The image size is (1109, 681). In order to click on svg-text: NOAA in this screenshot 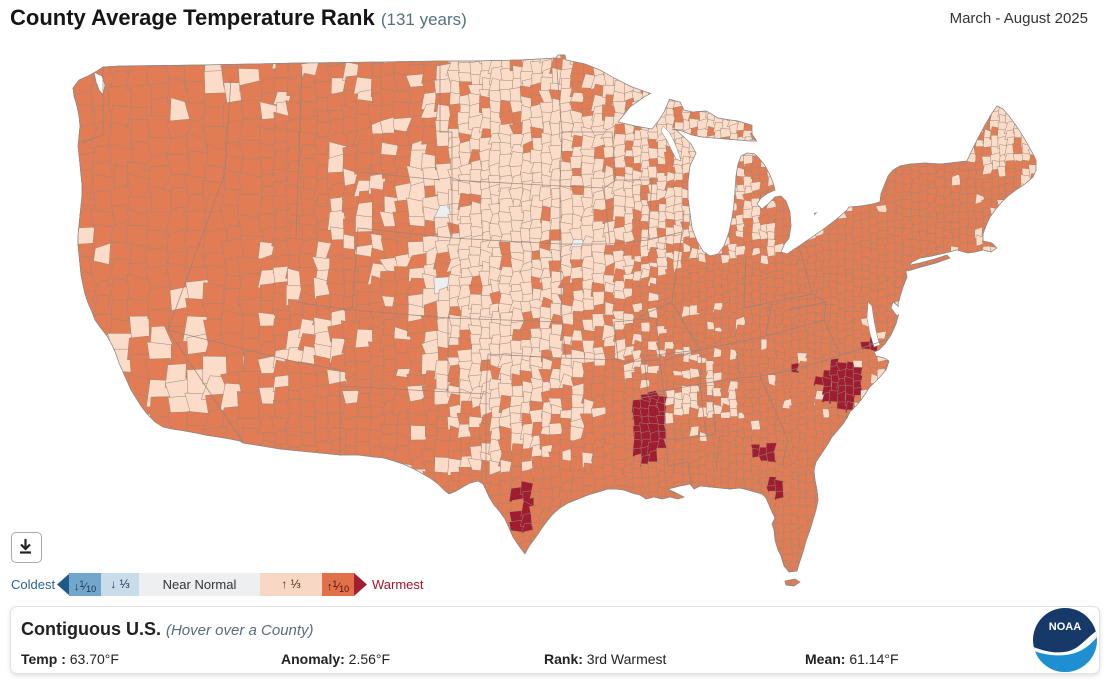, I will do `click(1065, 627)`.